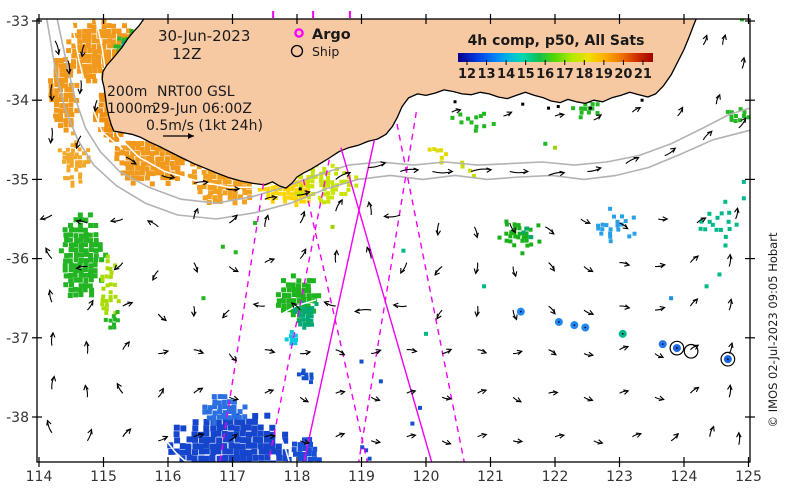  What do you see at coordinates (748, 477) in the screenshot?
I see `x-tick-label: 125` at bounding box center [748, 477].